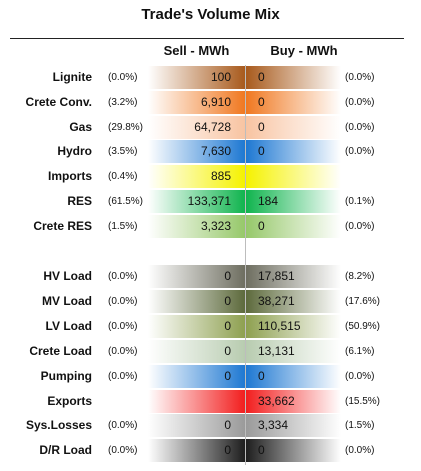 The image size is (421, 471). I want to click on buy-percent: (6.1%), so click(360, 351).